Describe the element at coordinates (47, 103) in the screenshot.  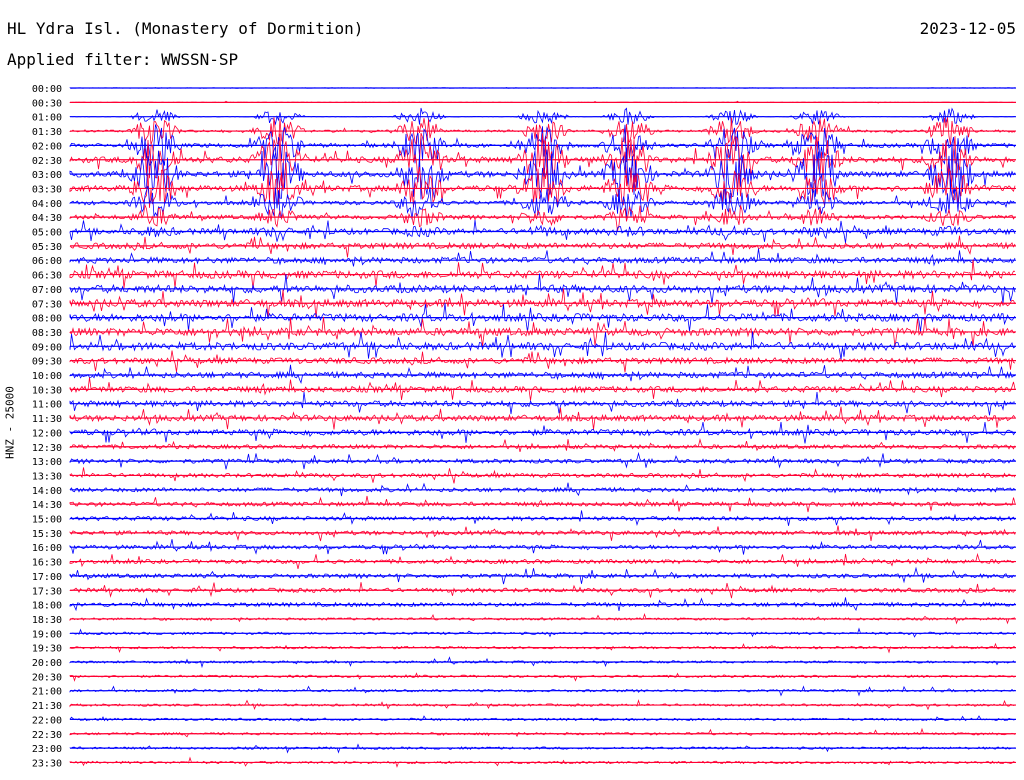
I see `time-label-0030: 00:30` at that location.